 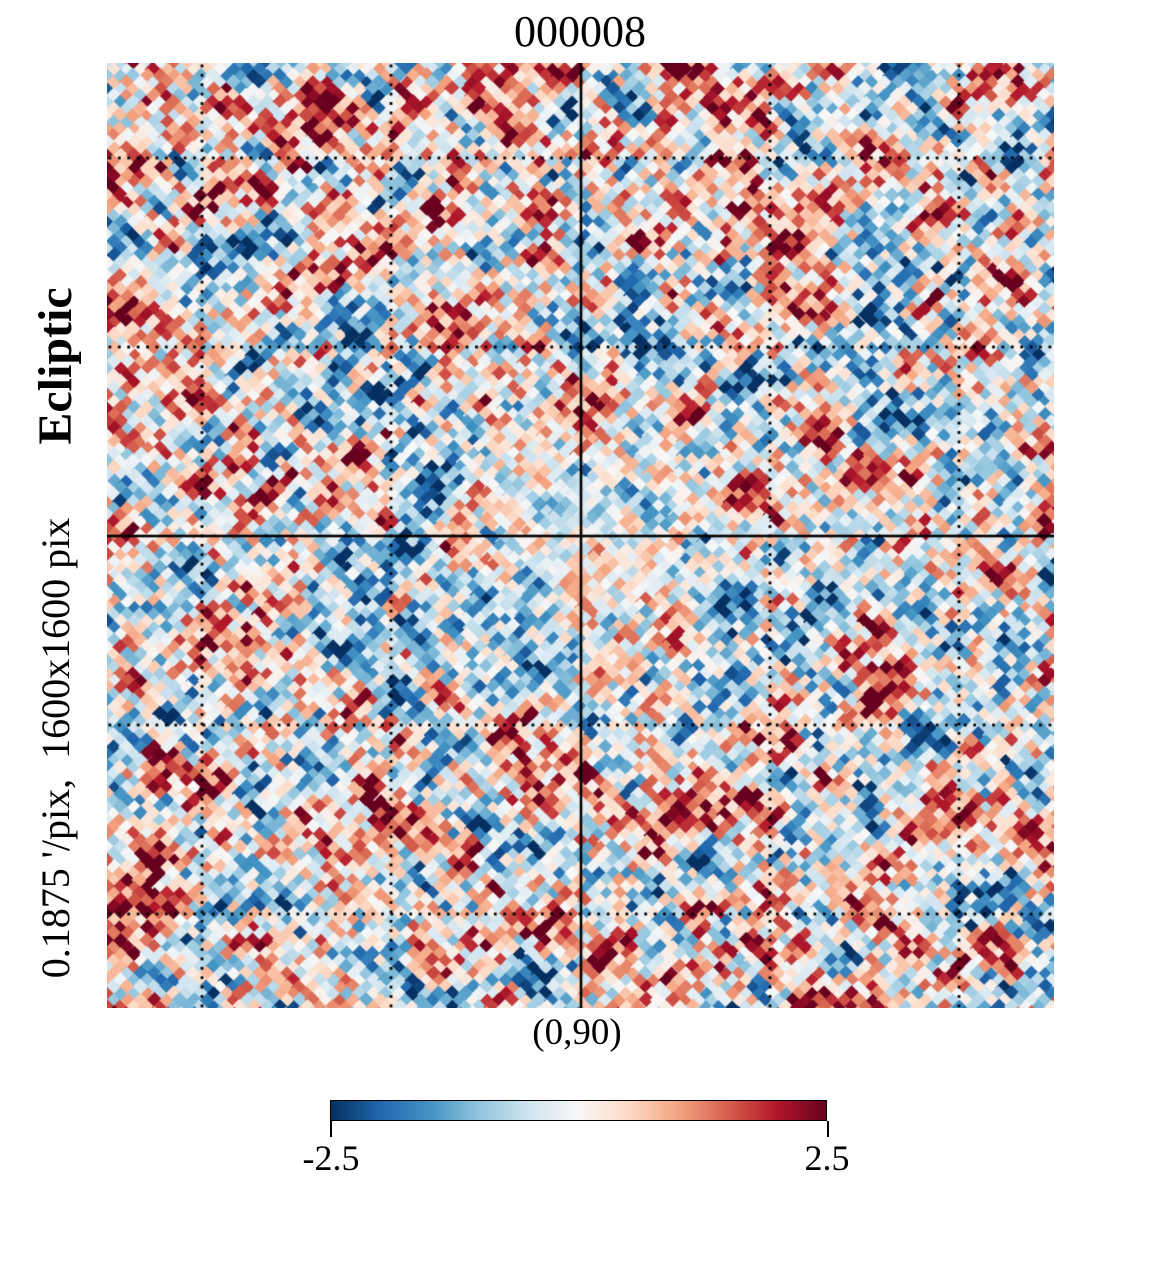 I want to click on colorbar-gradient, so click(x=578, y=1110).